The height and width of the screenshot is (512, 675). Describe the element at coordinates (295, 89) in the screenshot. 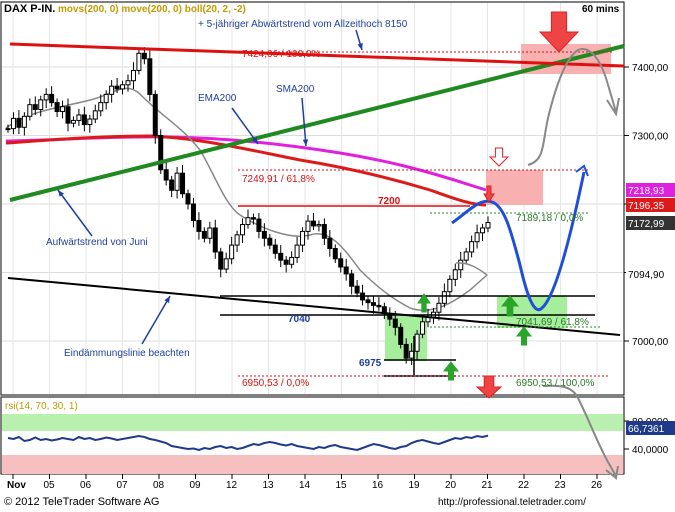

I see `sma200-label: SMA200` at that location.